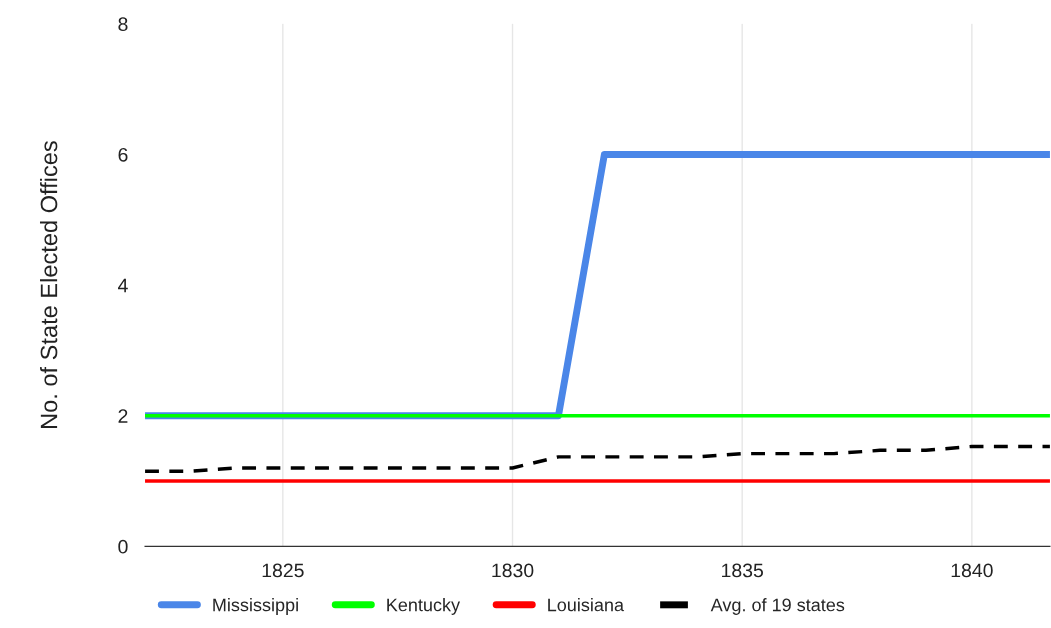 The image size is (1051, 628). What do you see at coordinates (123, 154) in the screenshot?
I see `y-tick-label: 6` at bounding box center [123, 154].